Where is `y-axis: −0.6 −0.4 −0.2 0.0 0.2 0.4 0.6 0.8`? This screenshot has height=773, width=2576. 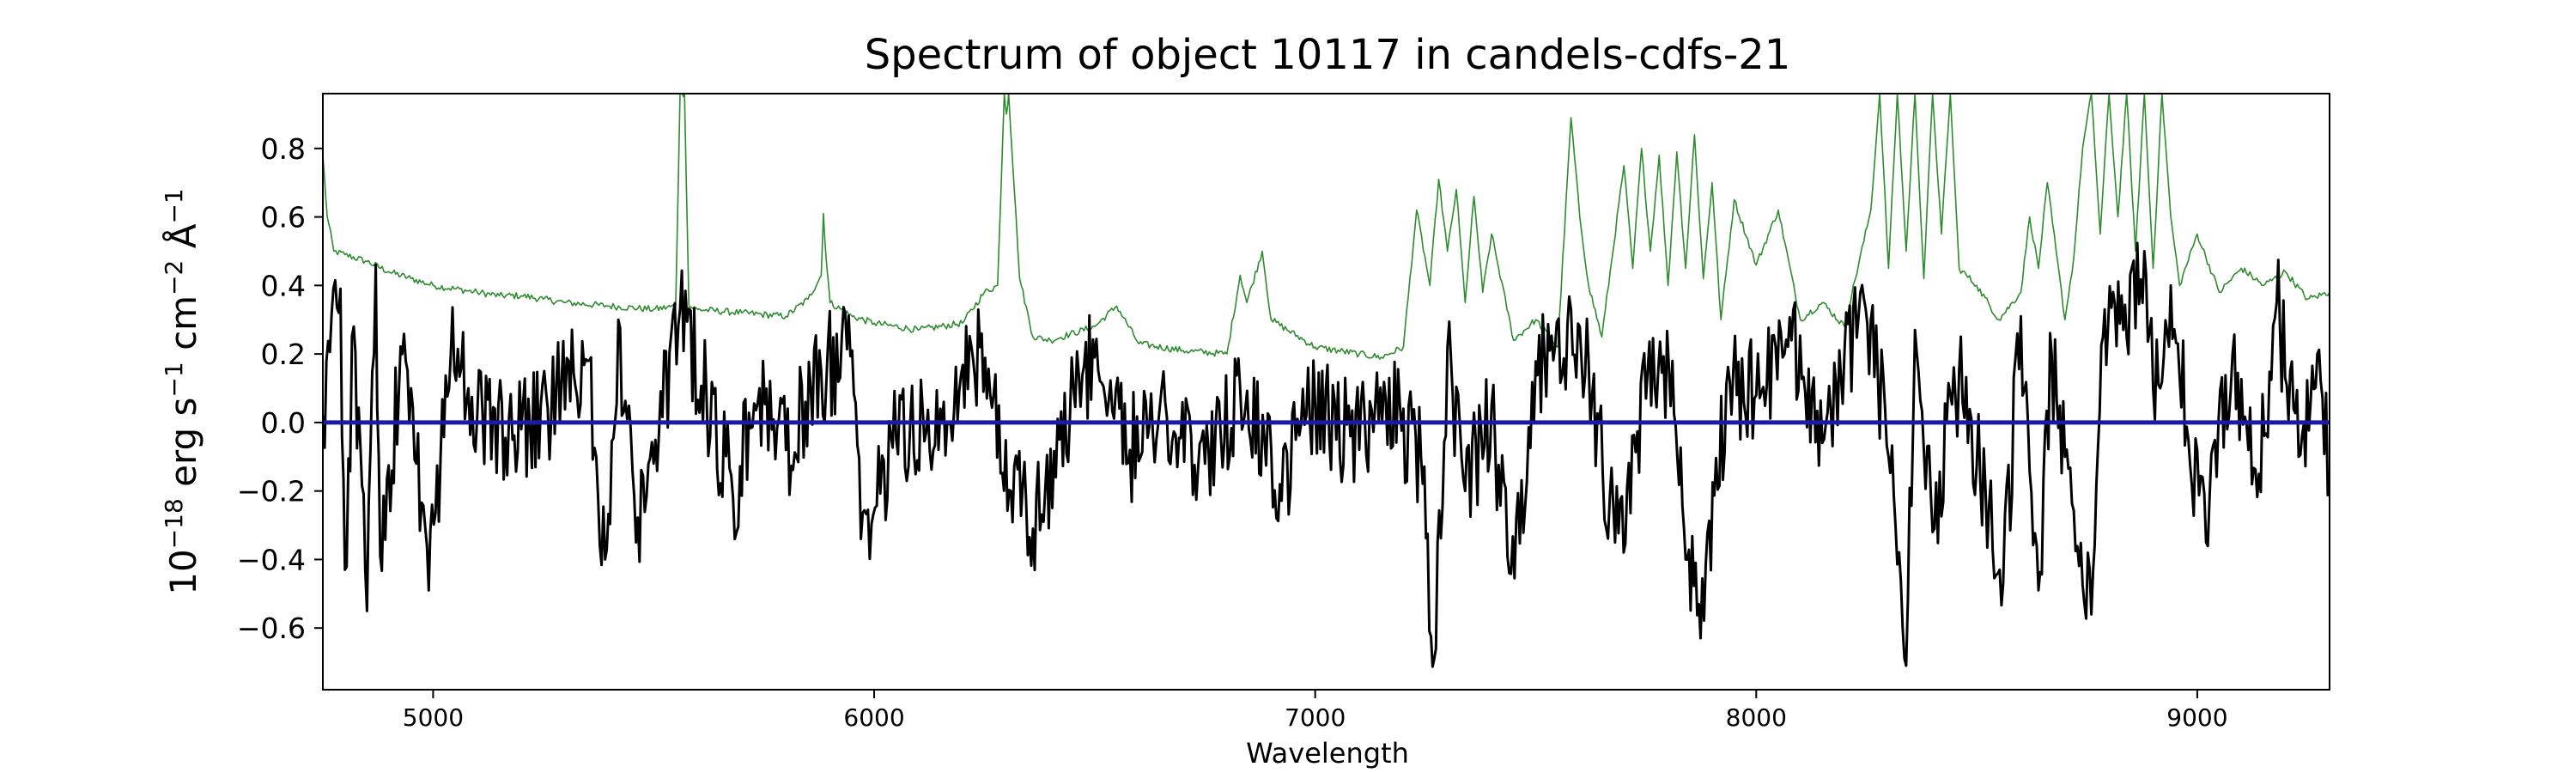 y-axis: −0.6 −0.4 −0.2 0.0 0.2 0.4 0.6 0.8 is located at coordinates (280, 388).